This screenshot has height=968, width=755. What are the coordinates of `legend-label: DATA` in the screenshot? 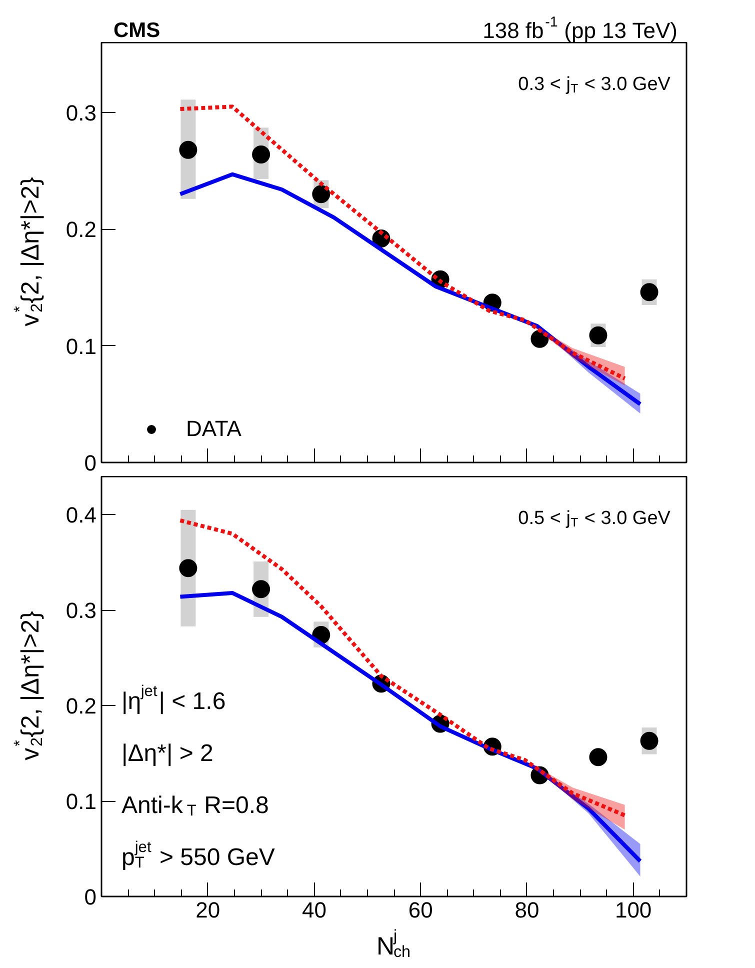 It's located at (214, 429).